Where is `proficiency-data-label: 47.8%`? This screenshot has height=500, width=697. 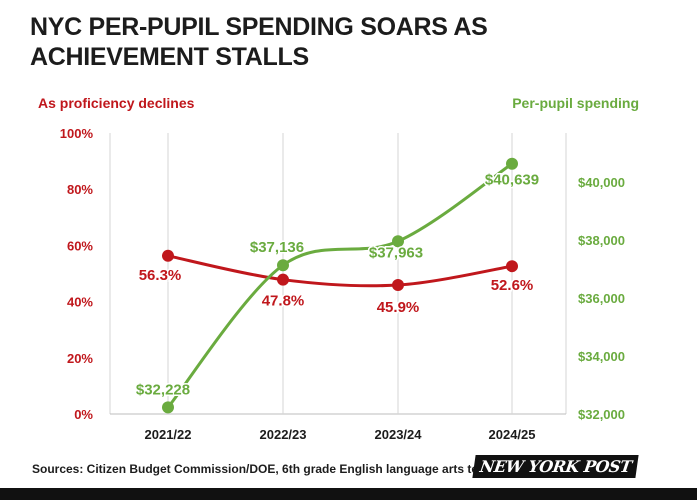 proficiency-data-label: 47.8% is located at coordinates (283, 301).